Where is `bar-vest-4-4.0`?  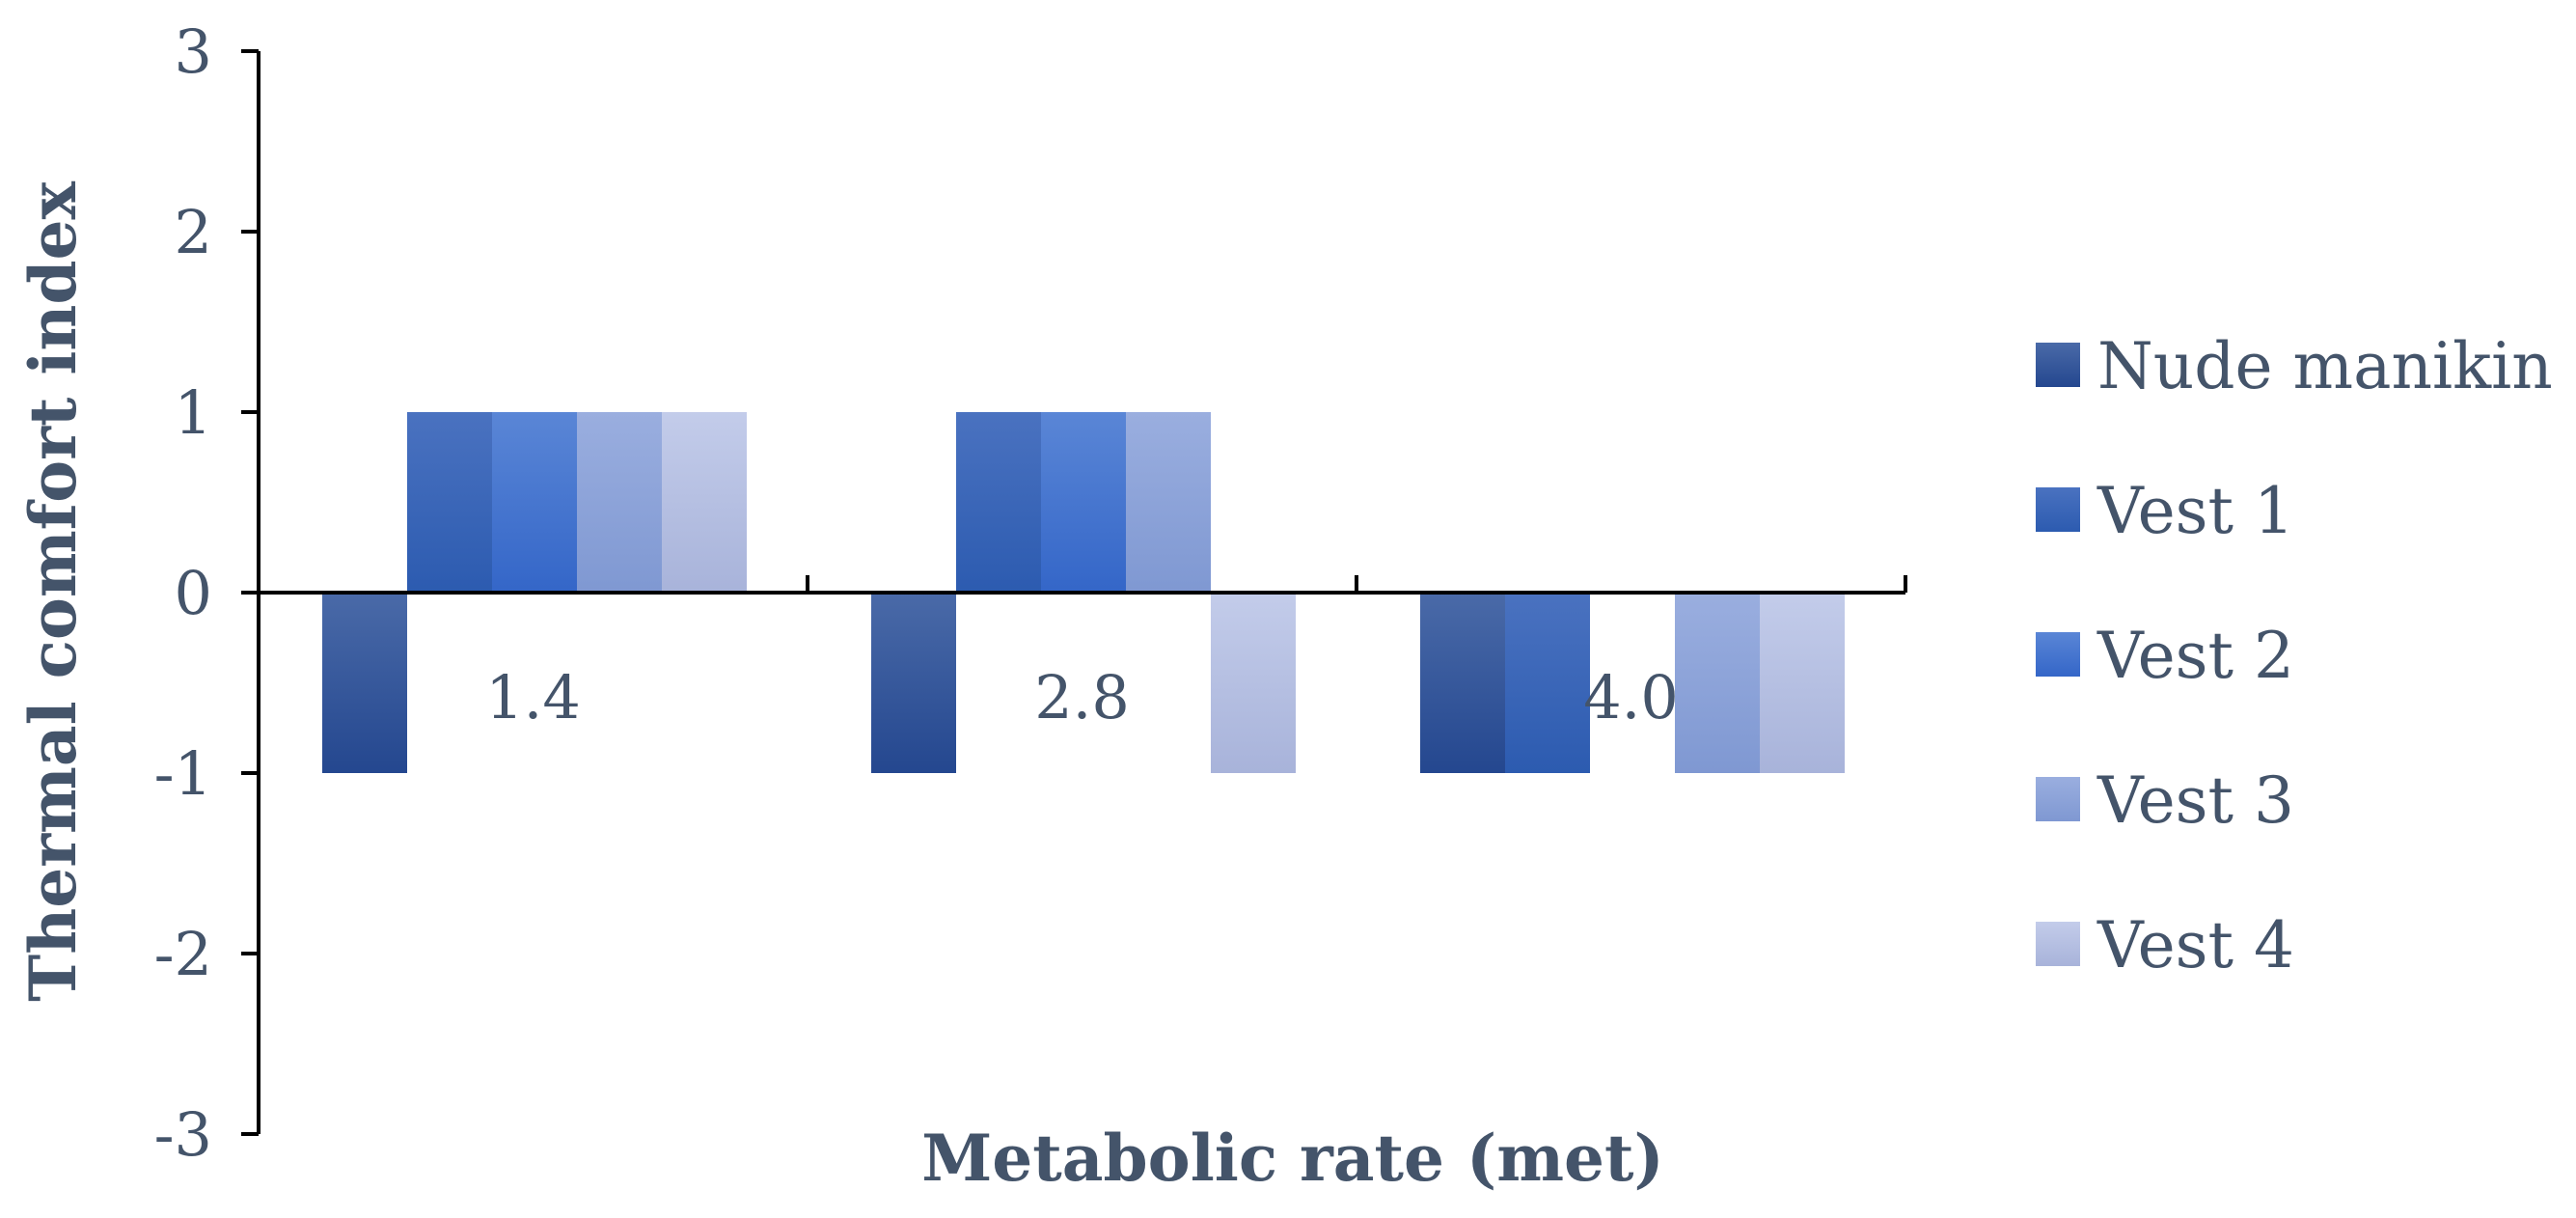 bar-vest-4-4.0 is located at coordinates (1802, 683).